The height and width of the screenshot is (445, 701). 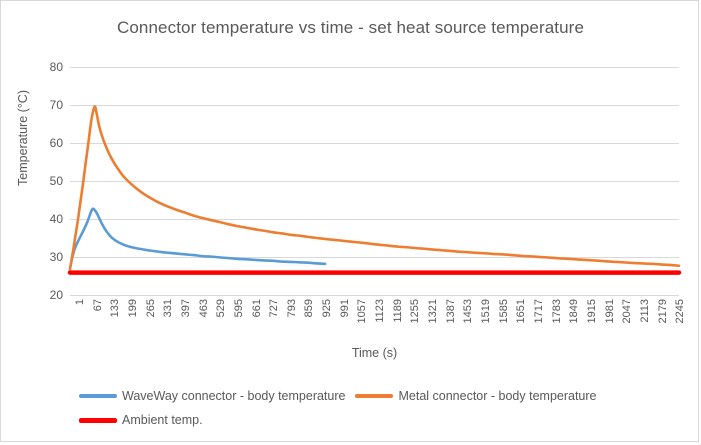 What do you see at coordinates (56, 105) in the screenshot?
I see `y-axis-tick-label: 70` at bounding box center [56, 105].